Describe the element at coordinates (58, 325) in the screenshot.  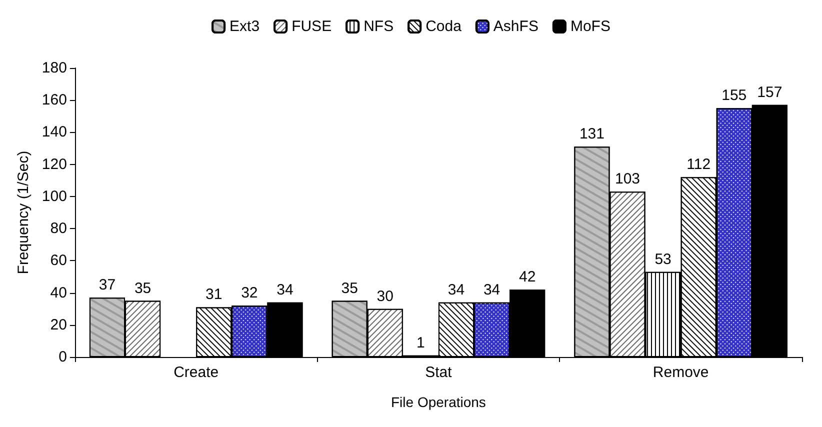
I see `y-tick-label: 20` at that location.